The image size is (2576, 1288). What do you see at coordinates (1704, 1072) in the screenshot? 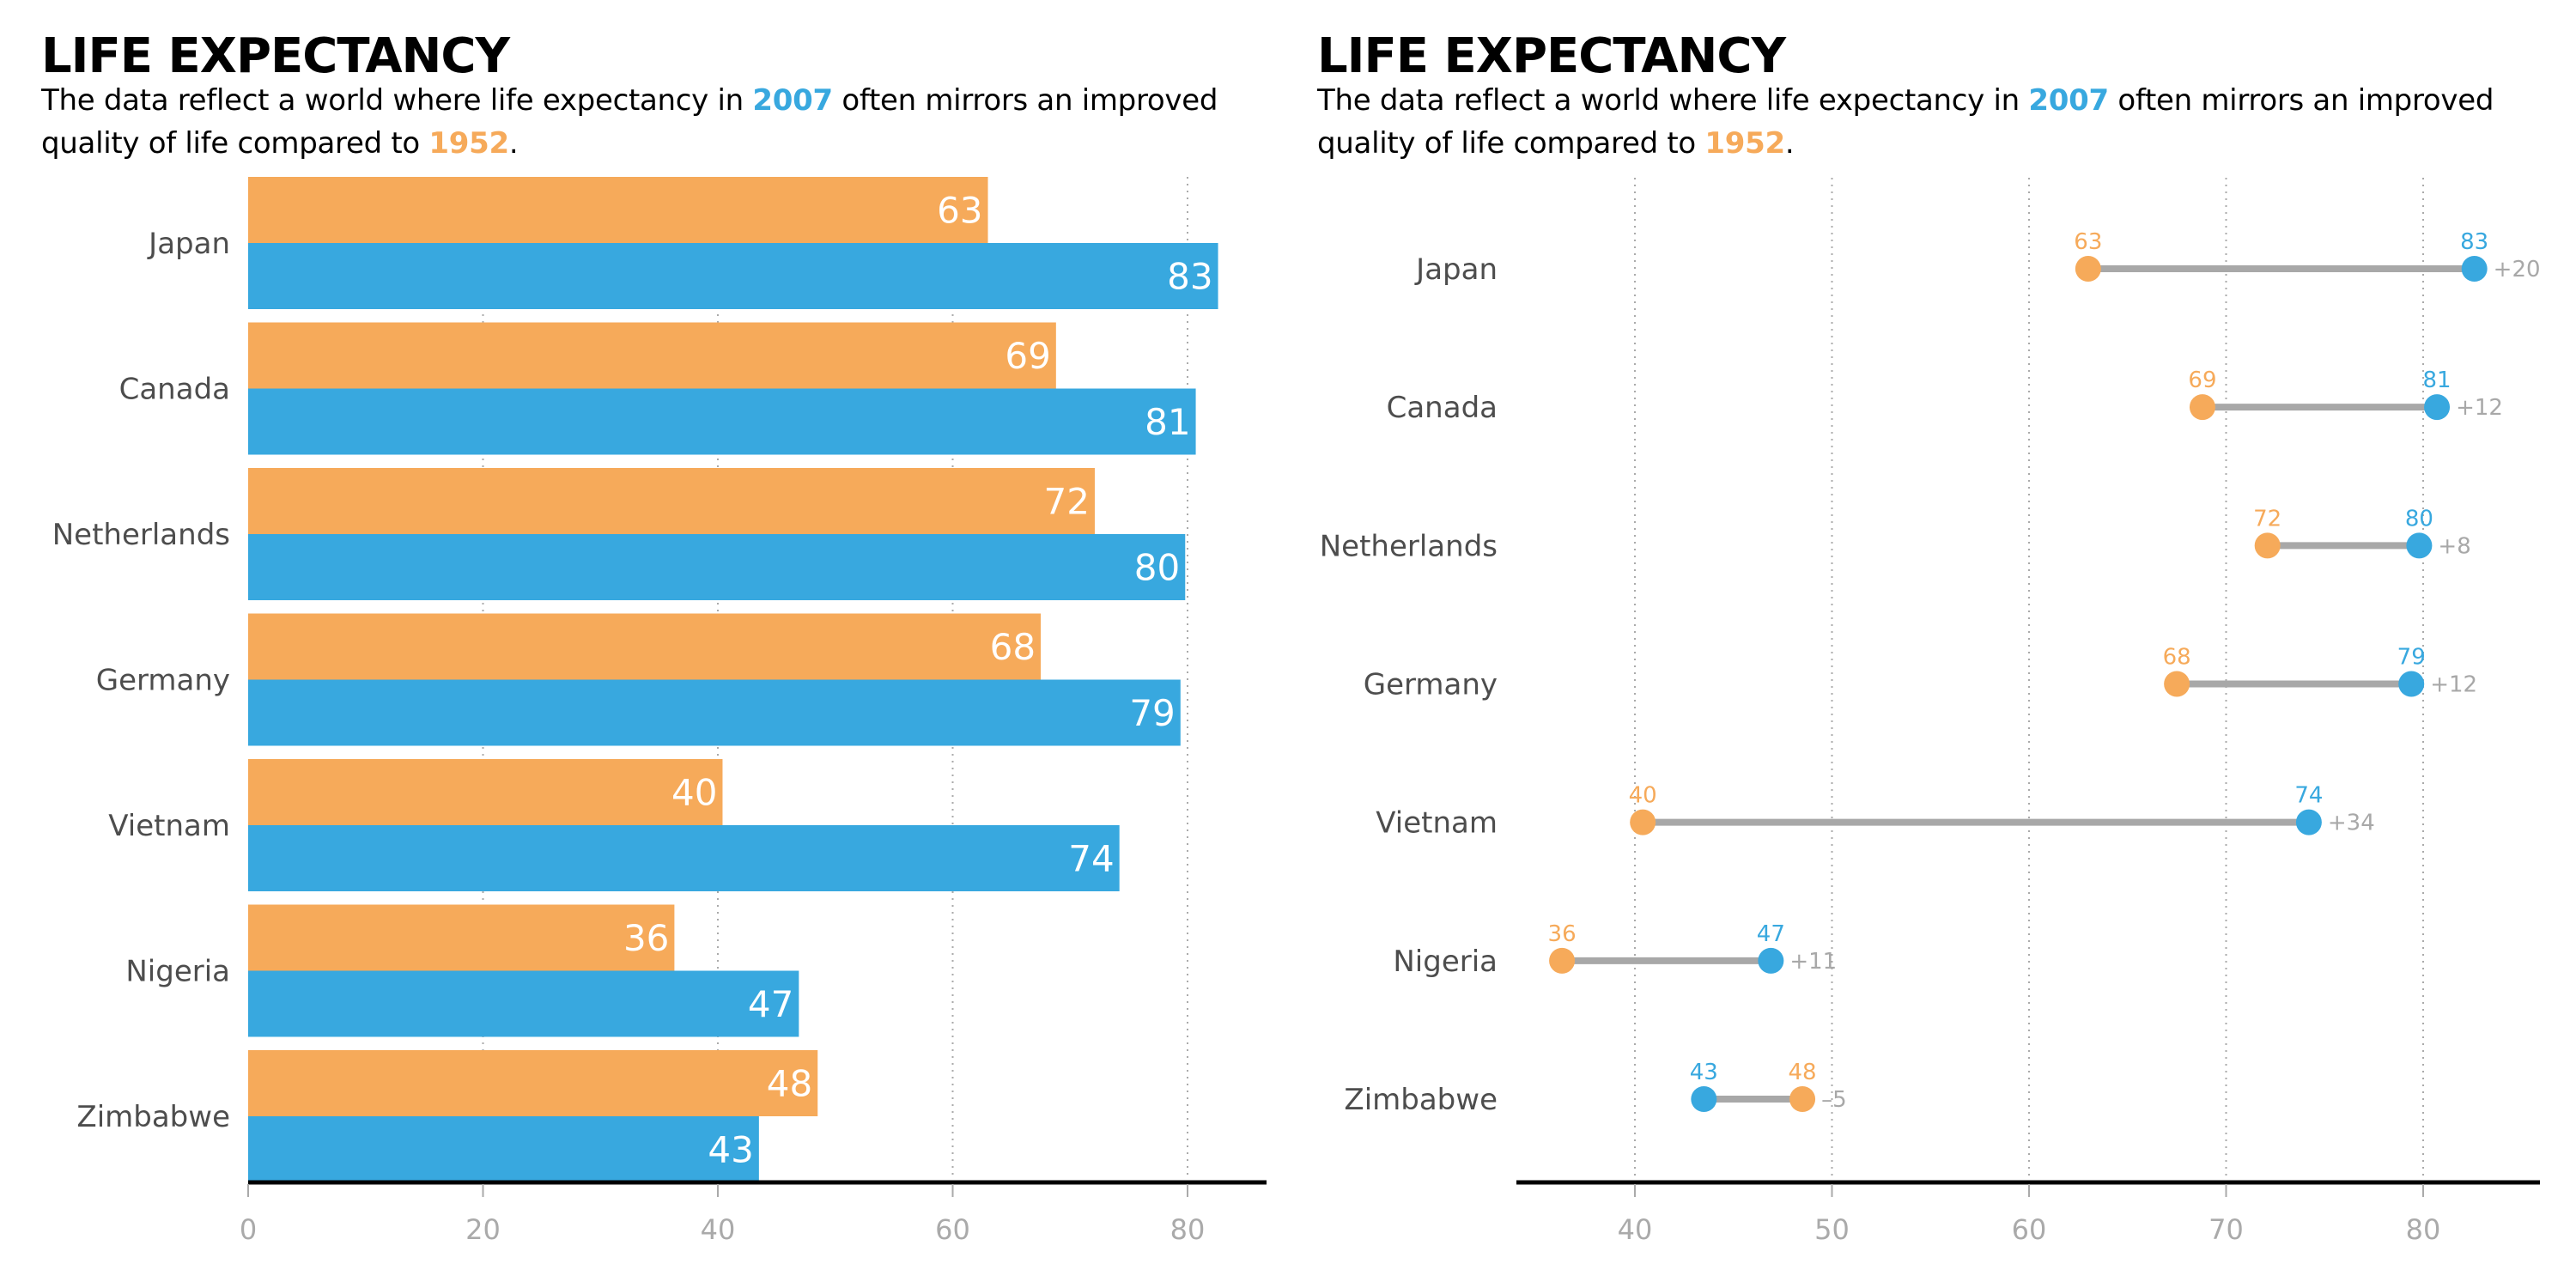
I see `dot-value-label-2007: 43` at bounding box center [1704, 1072].